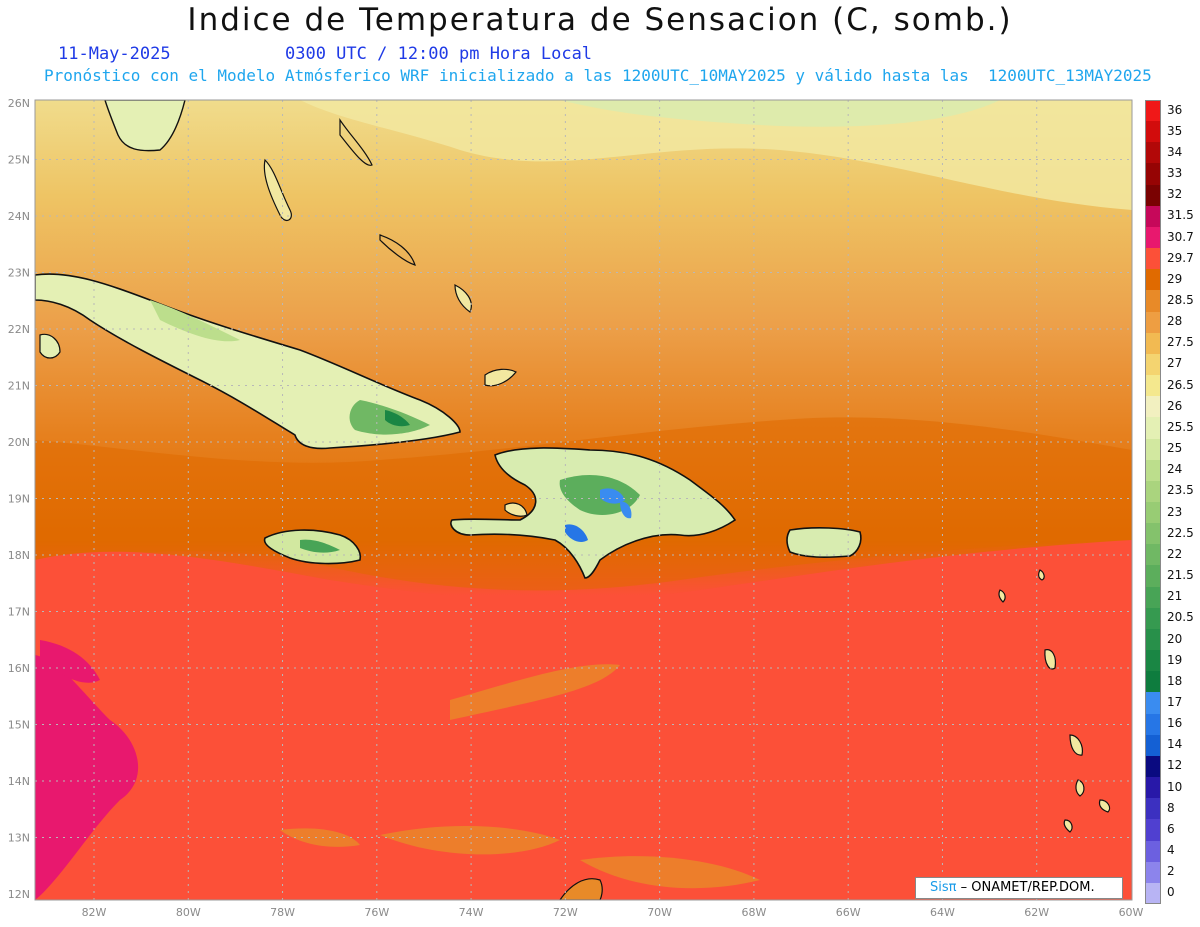 The width and height of the screenshot is (1200, 927). Describe the element at coordinates (1175, 469) in the screenshot. I see `colorbar-label: 24` at that location.